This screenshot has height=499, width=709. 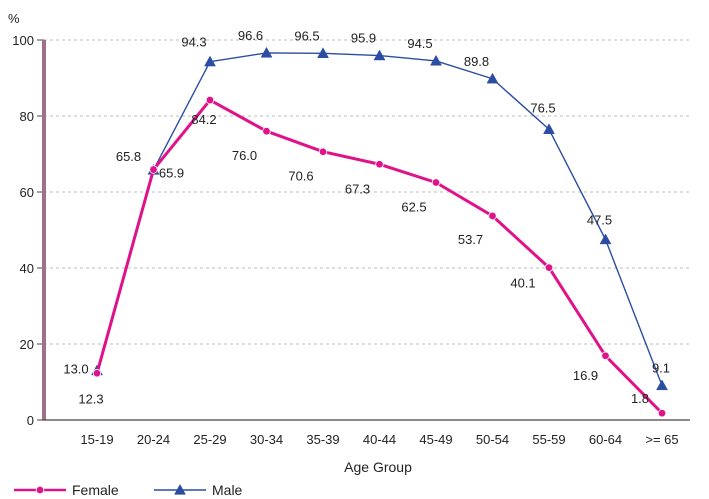 I want to click on x-tick-label-0: 15-19, so click(x=96, y=439).